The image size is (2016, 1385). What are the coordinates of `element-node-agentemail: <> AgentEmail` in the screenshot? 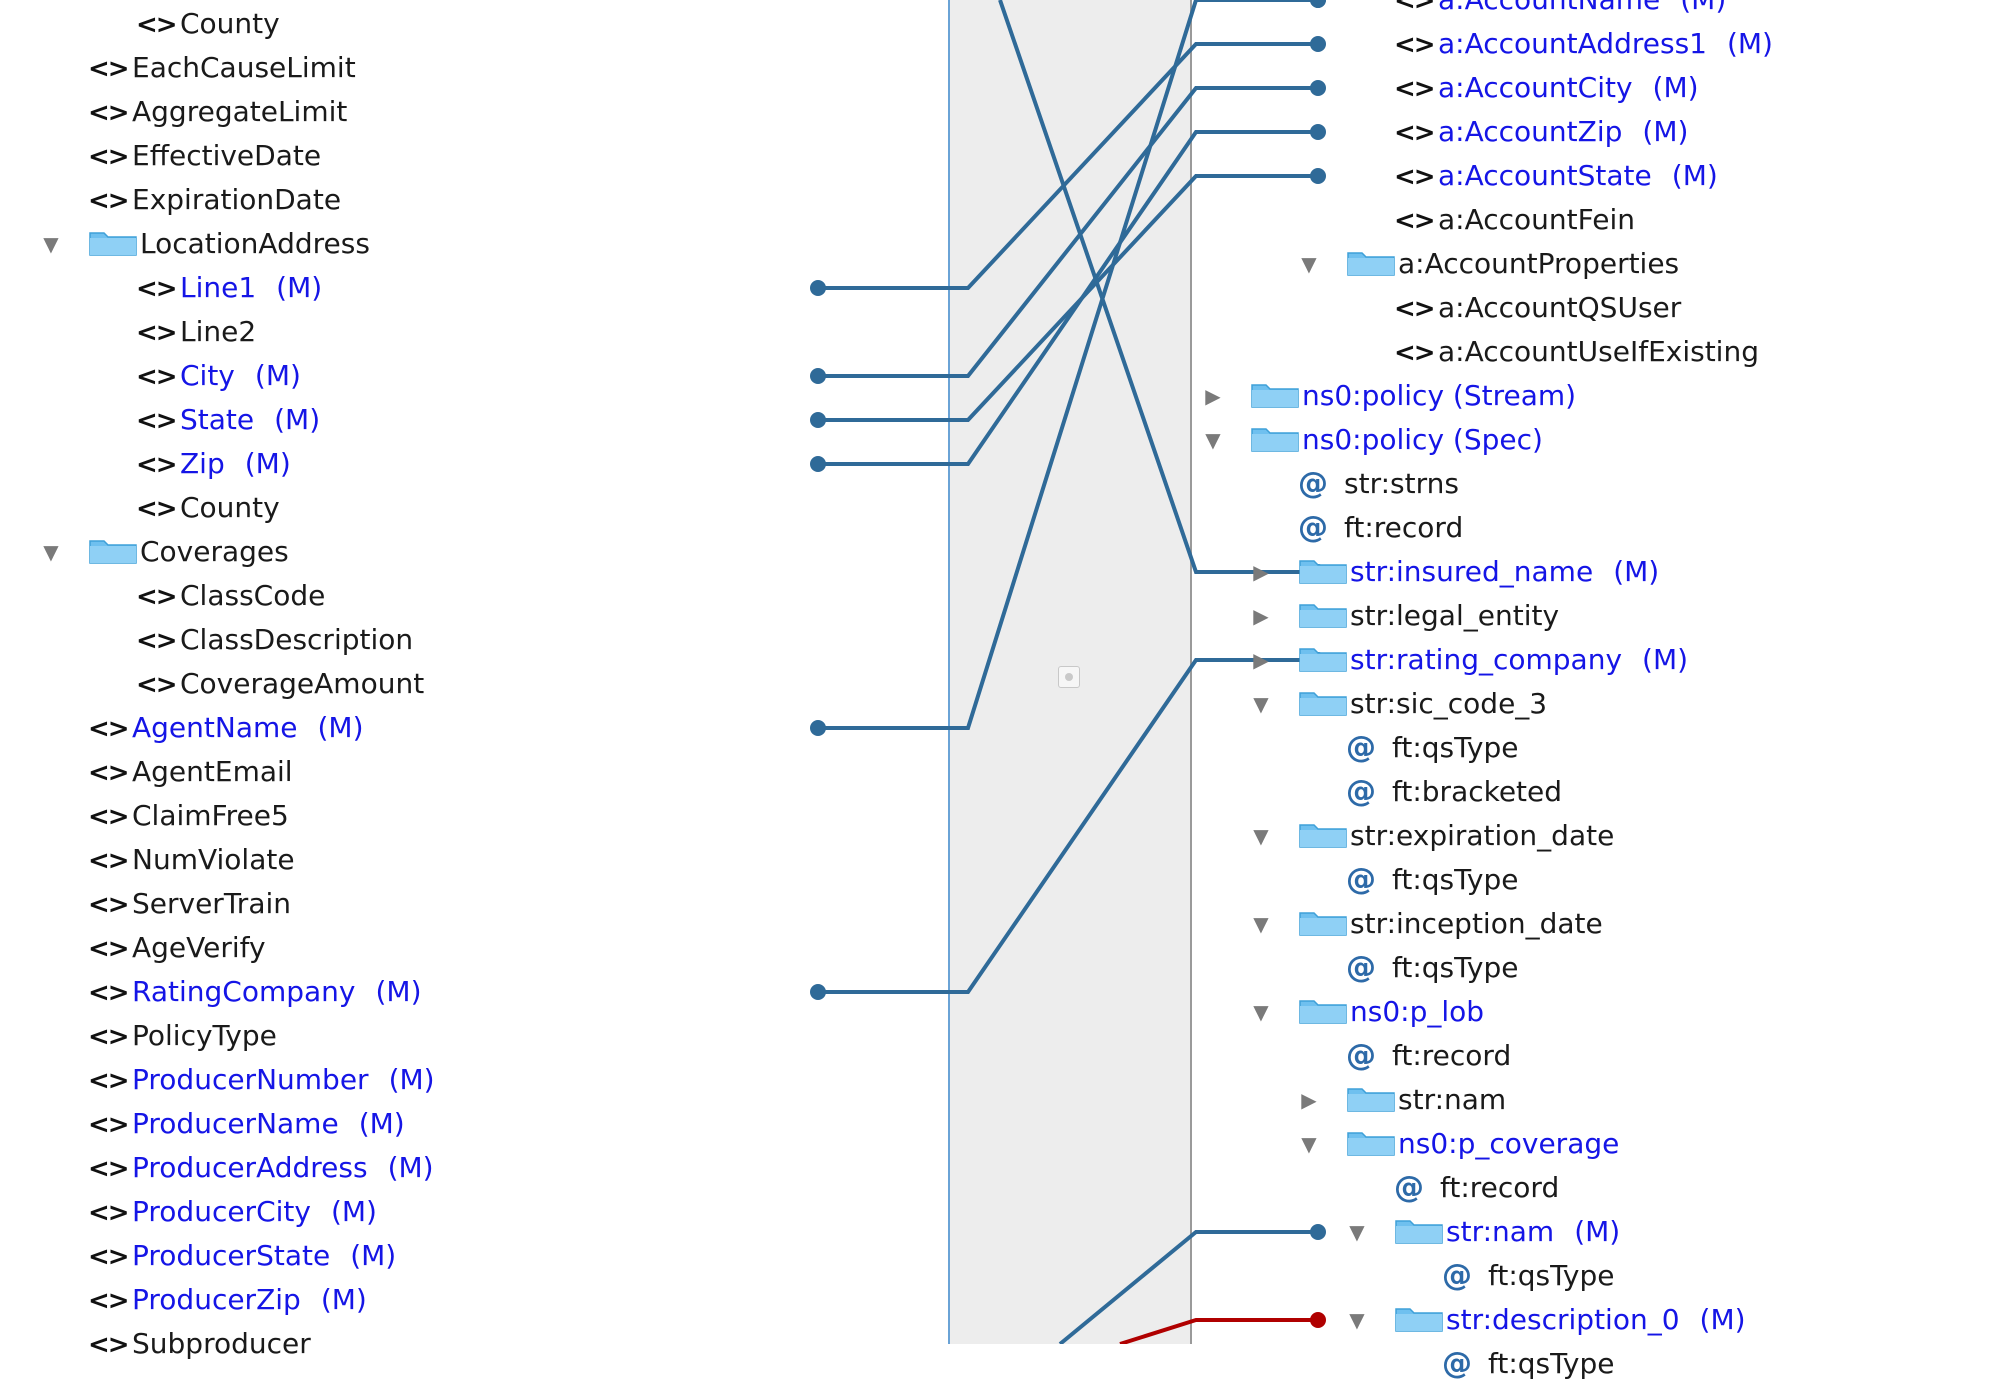 It's located at (190, 772).